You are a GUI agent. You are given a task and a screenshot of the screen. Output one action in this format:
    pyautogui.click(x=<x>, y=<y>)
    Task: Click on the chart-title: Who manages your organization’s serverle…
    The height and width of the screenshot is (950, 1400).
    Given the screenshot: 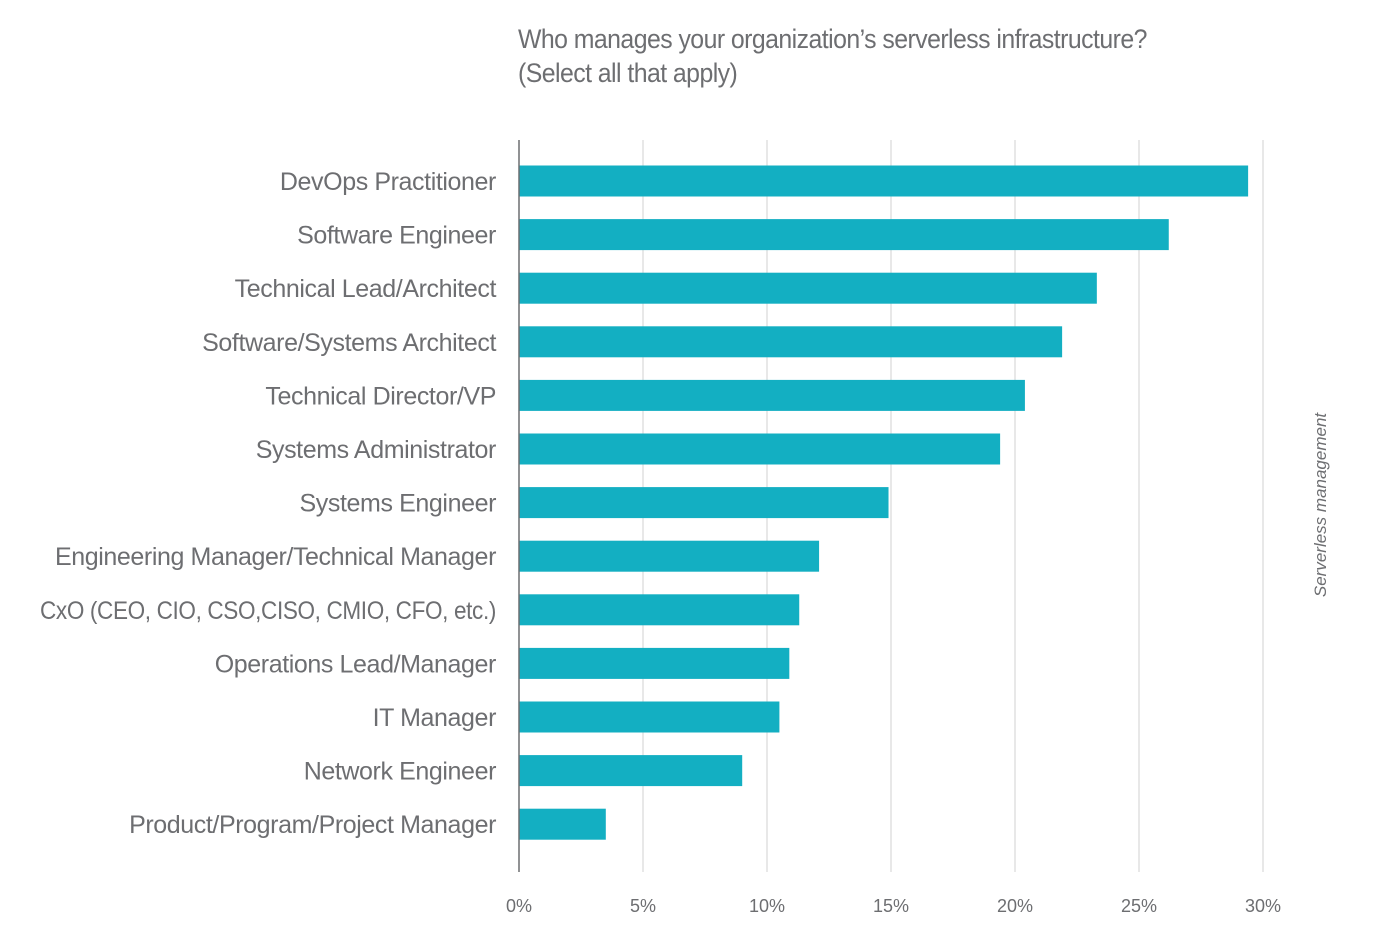 What is the action you would take?
    pyautogui.click(x=867, y=56)
    